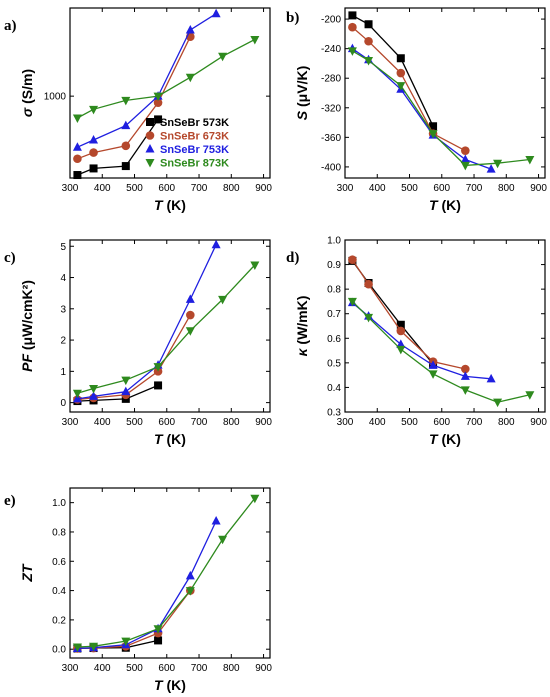 This screenshot has height=697, width=550. Describe the element at coordinates (302, 326) in the screenshot. I see `y-axis-title: κ (W/mK)` at that location.